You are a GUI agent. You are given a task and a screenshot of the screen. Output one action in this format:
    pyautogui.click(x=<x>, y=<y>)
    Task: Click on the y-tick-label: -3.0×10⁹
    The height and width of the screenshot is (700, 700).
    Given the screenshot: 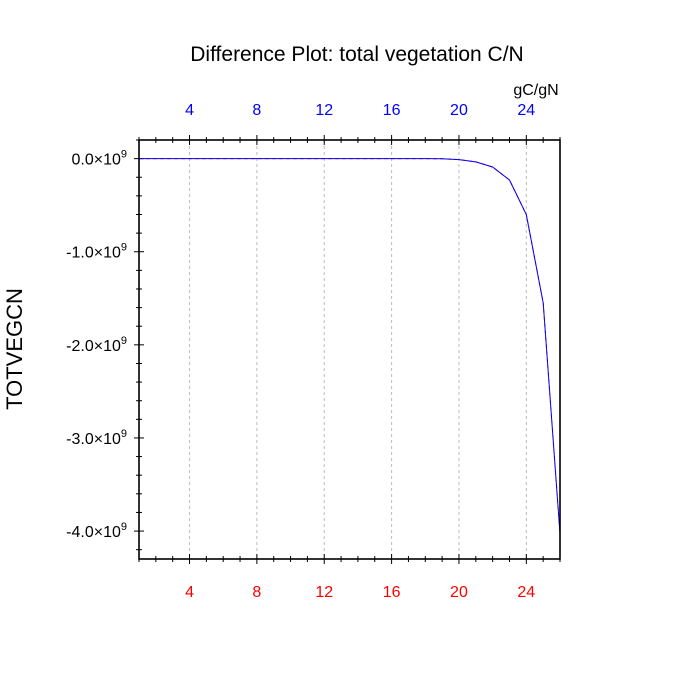 What is the action you would take?
    pyautogui.click(x=96, y=438)
    